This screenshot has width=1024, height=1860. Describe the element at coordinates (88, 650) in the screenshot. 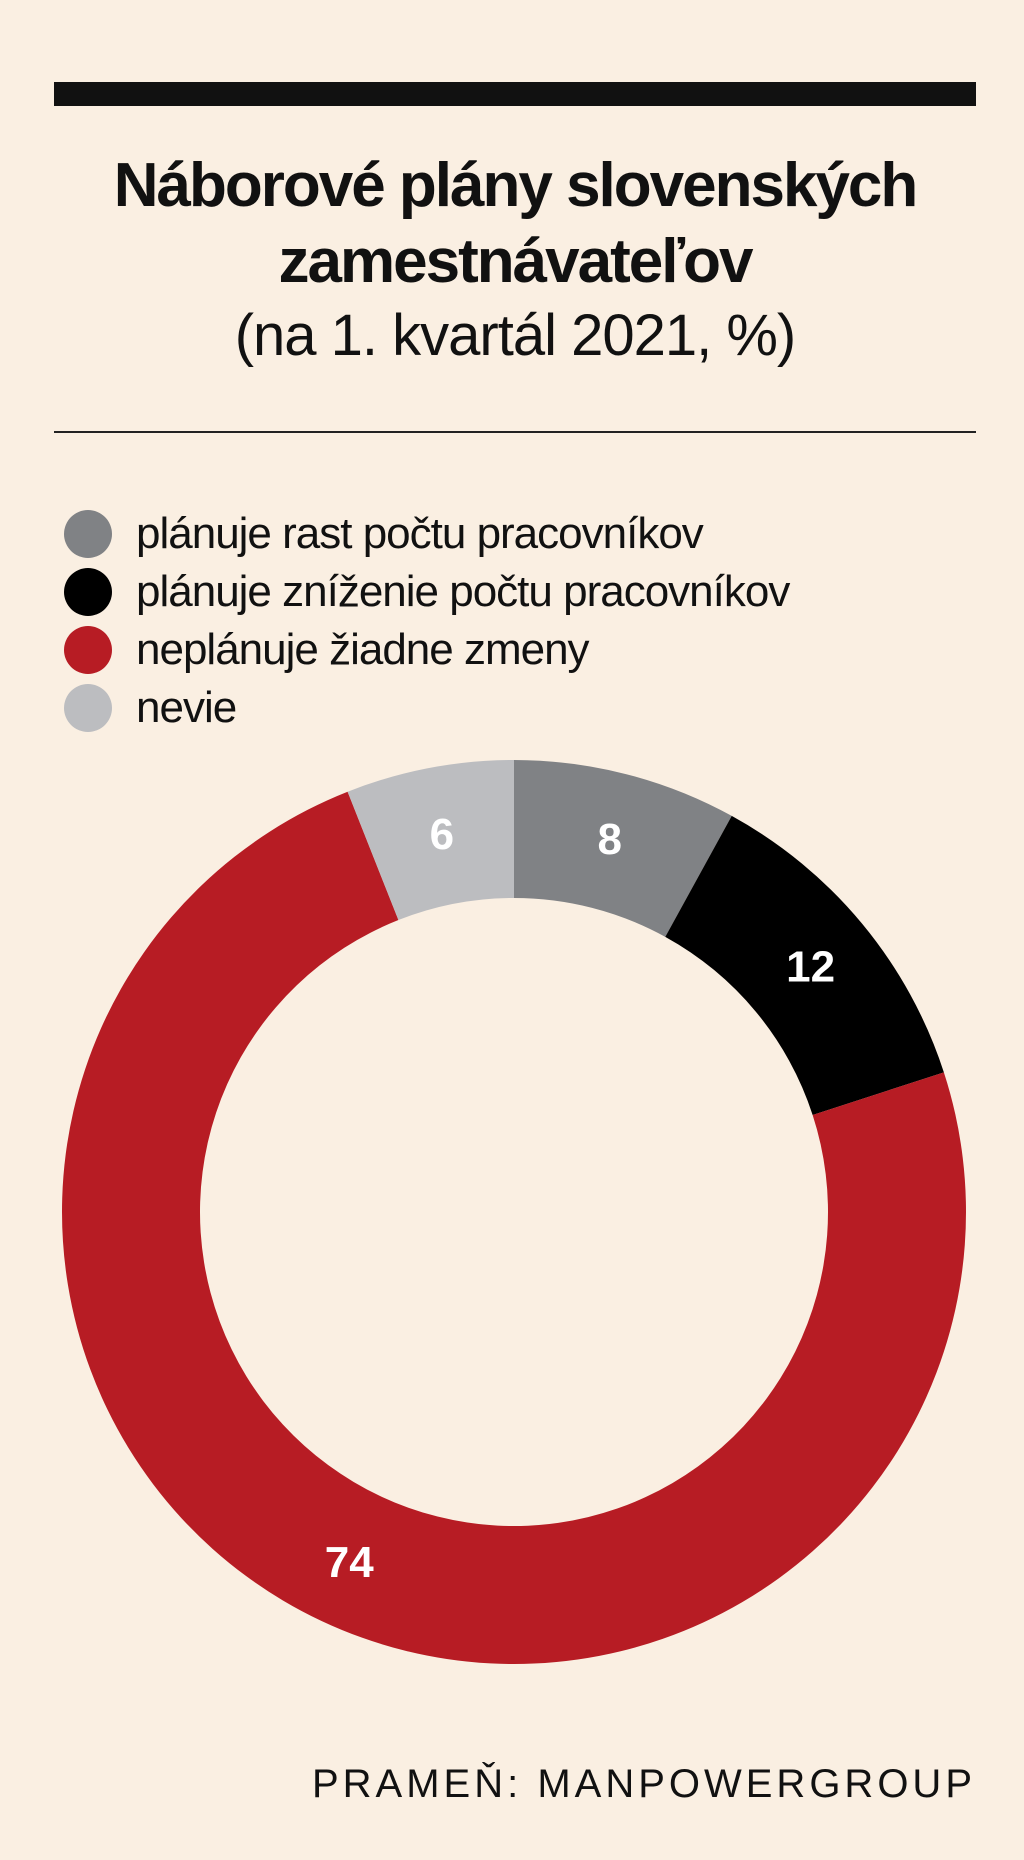

I see `legend-swatch-no-change` at that location.